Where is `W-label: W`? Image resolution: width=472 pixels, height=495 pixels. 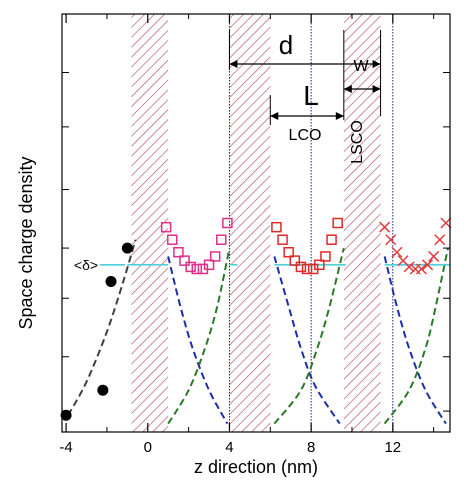 W-label: W is located at coordinates (361, 66).